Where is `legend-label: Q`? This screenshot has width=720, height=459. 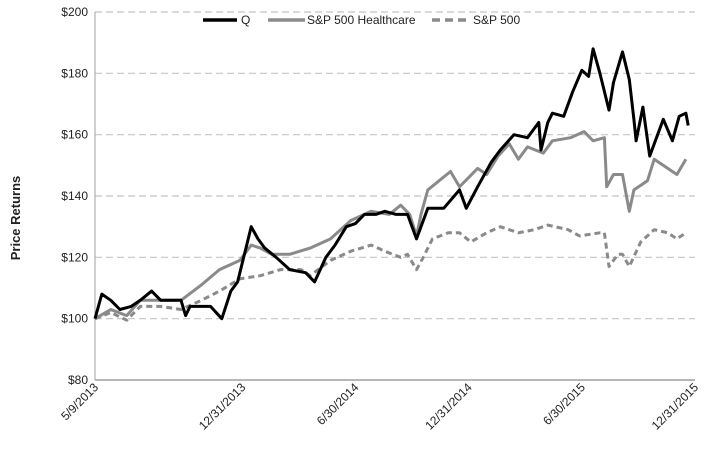 legend-label: Q is located at coordinates (245, 20).